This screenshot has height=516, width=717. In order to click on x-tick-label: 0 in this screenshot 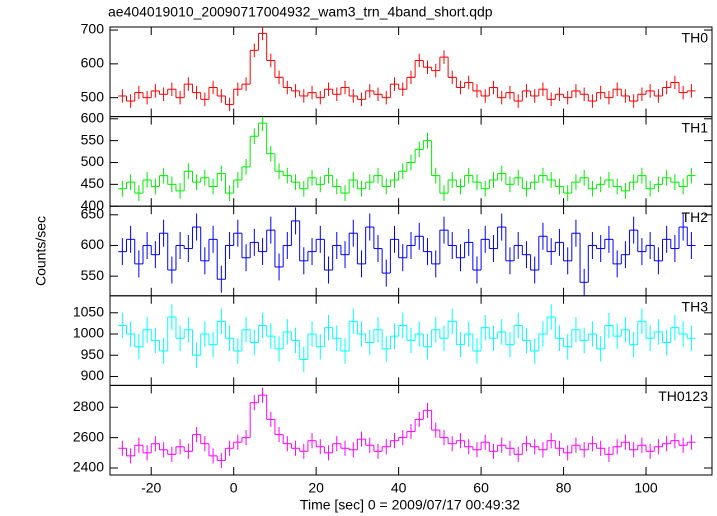, I will do `click(234, 488)`.